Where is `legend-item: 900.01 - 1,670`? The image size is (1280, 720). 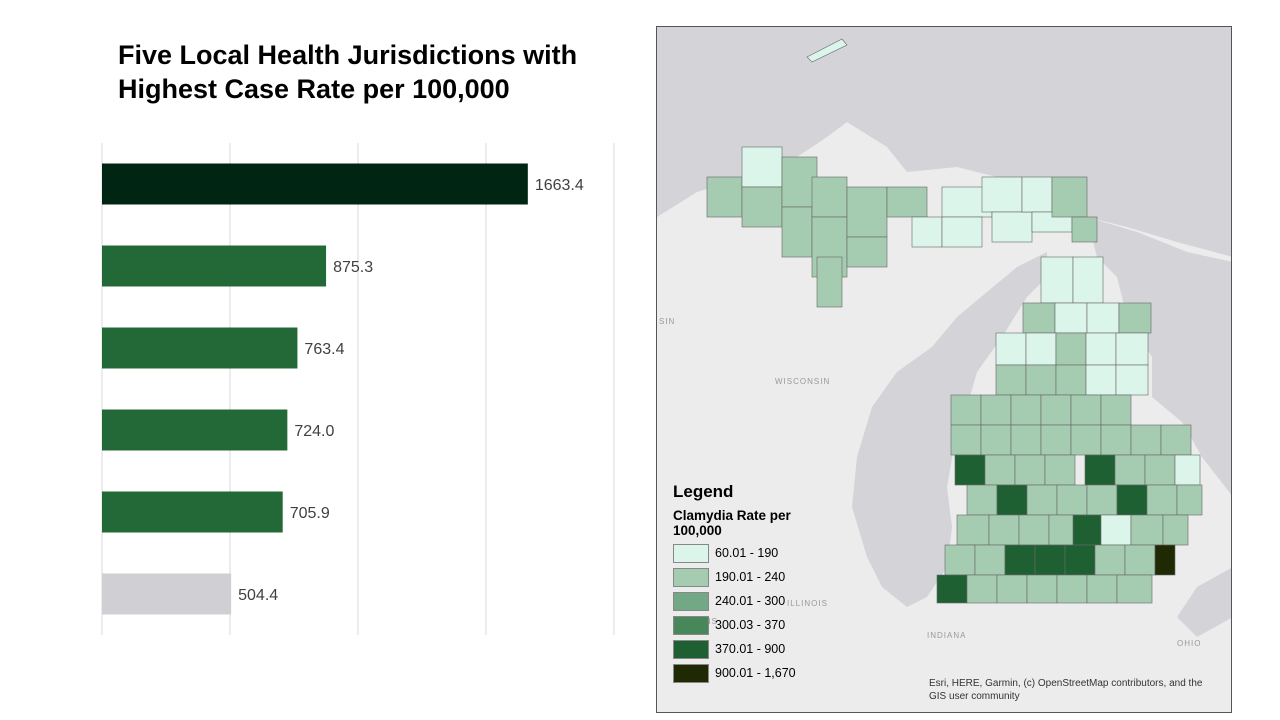
legend-item: 900.01 - 1,670 is located at coordinates (738, 673).